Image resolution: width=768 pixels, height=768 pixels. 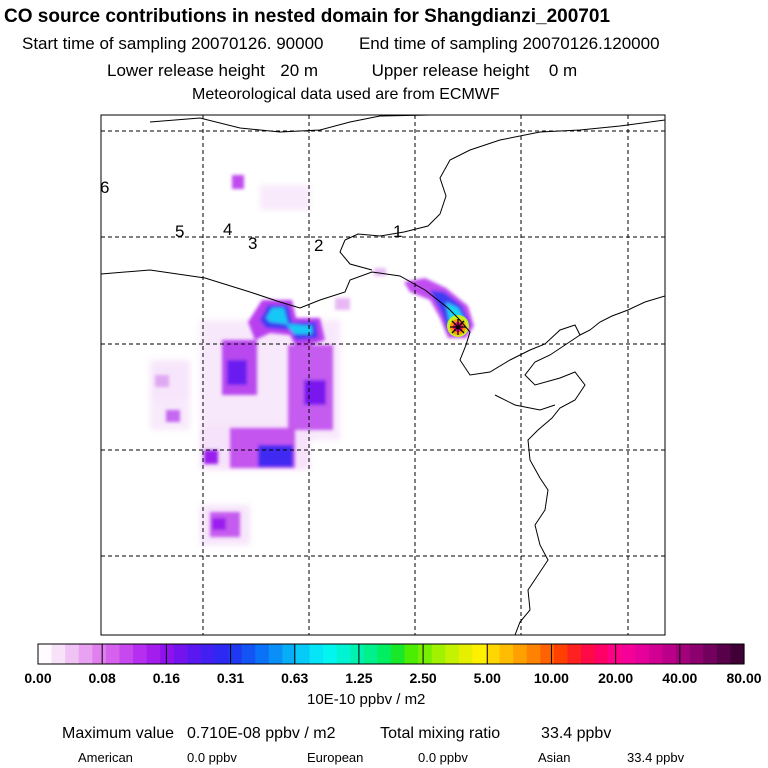 I want to click on max-value-label: Maximum value, so click(x=118, y=733).